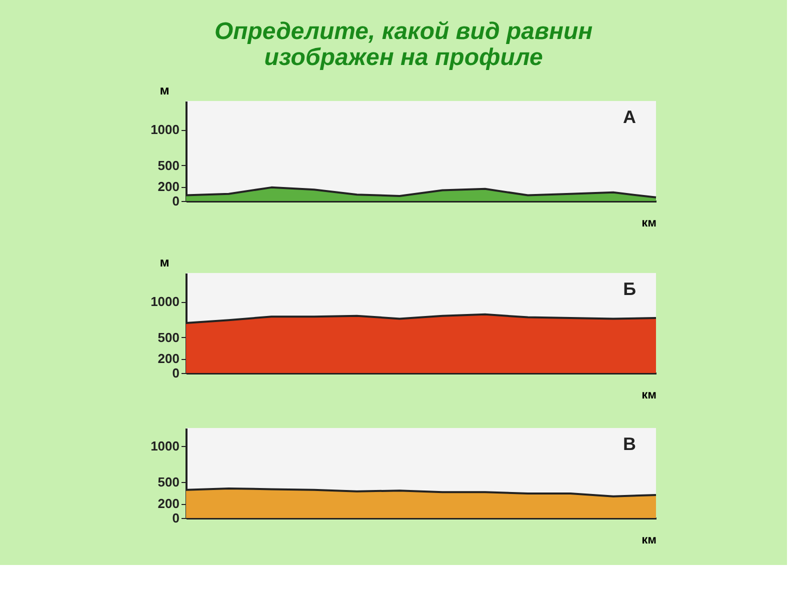 The width and height of the screenshot is (800, 600). What do you see at coordinates (629, 444) in the screenshot?
I see `annotation: В` at bounding box center [629, 444].